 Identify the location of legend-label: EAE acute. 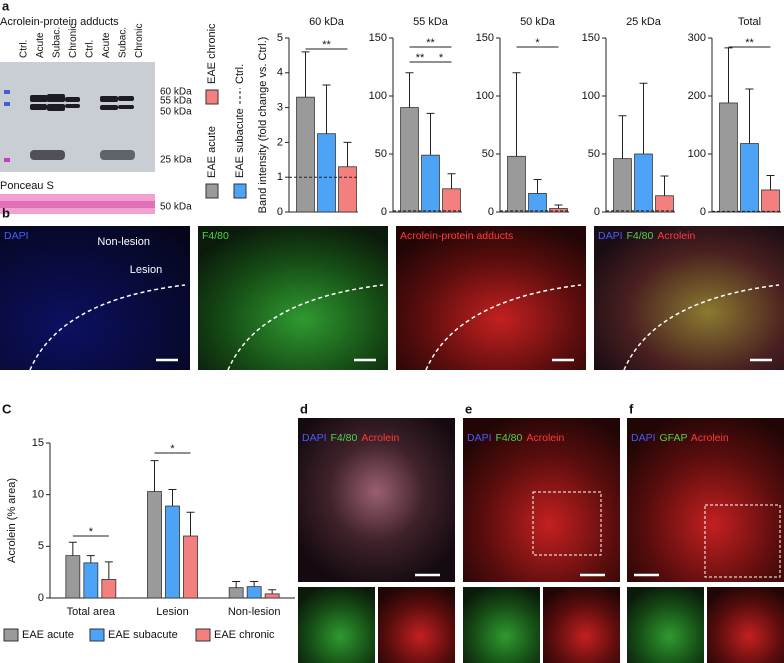
(48, 635).